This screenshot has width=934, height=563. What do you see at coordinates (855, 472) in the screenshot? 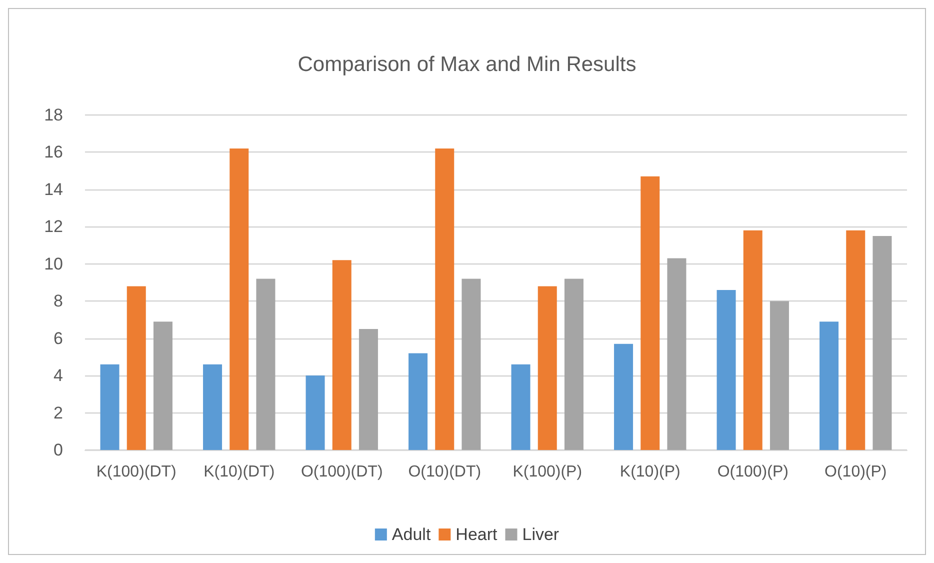
I see `x-tick-label: O(10)(P)` at bounding box center [855, 472].